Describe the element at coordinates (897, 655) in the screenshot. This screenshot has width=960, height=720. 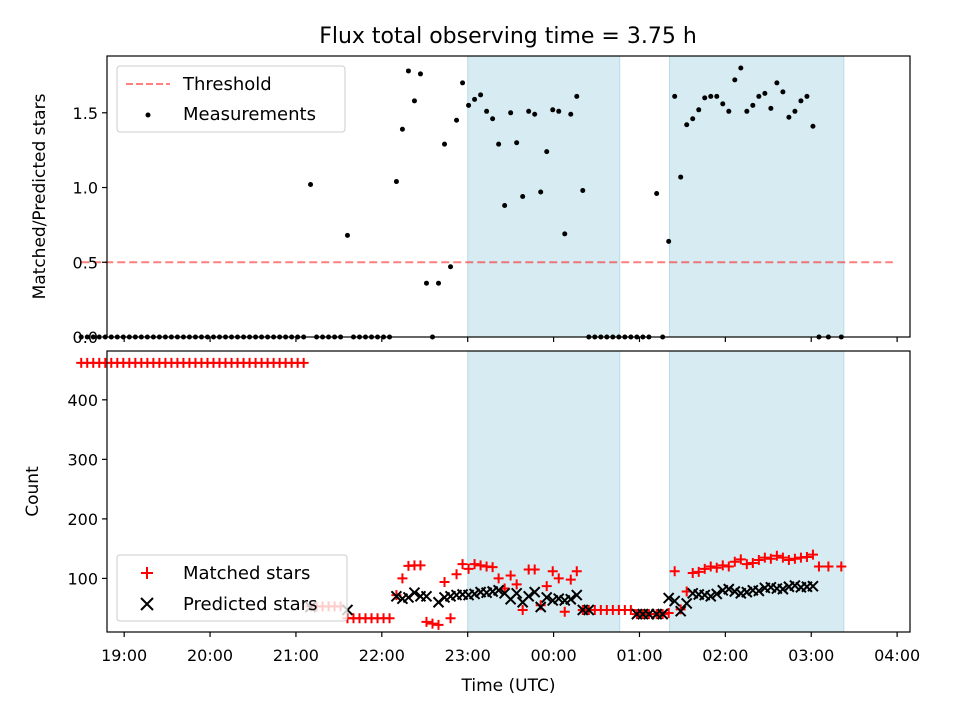
I see `x-tick-label: 04:00` at that location.